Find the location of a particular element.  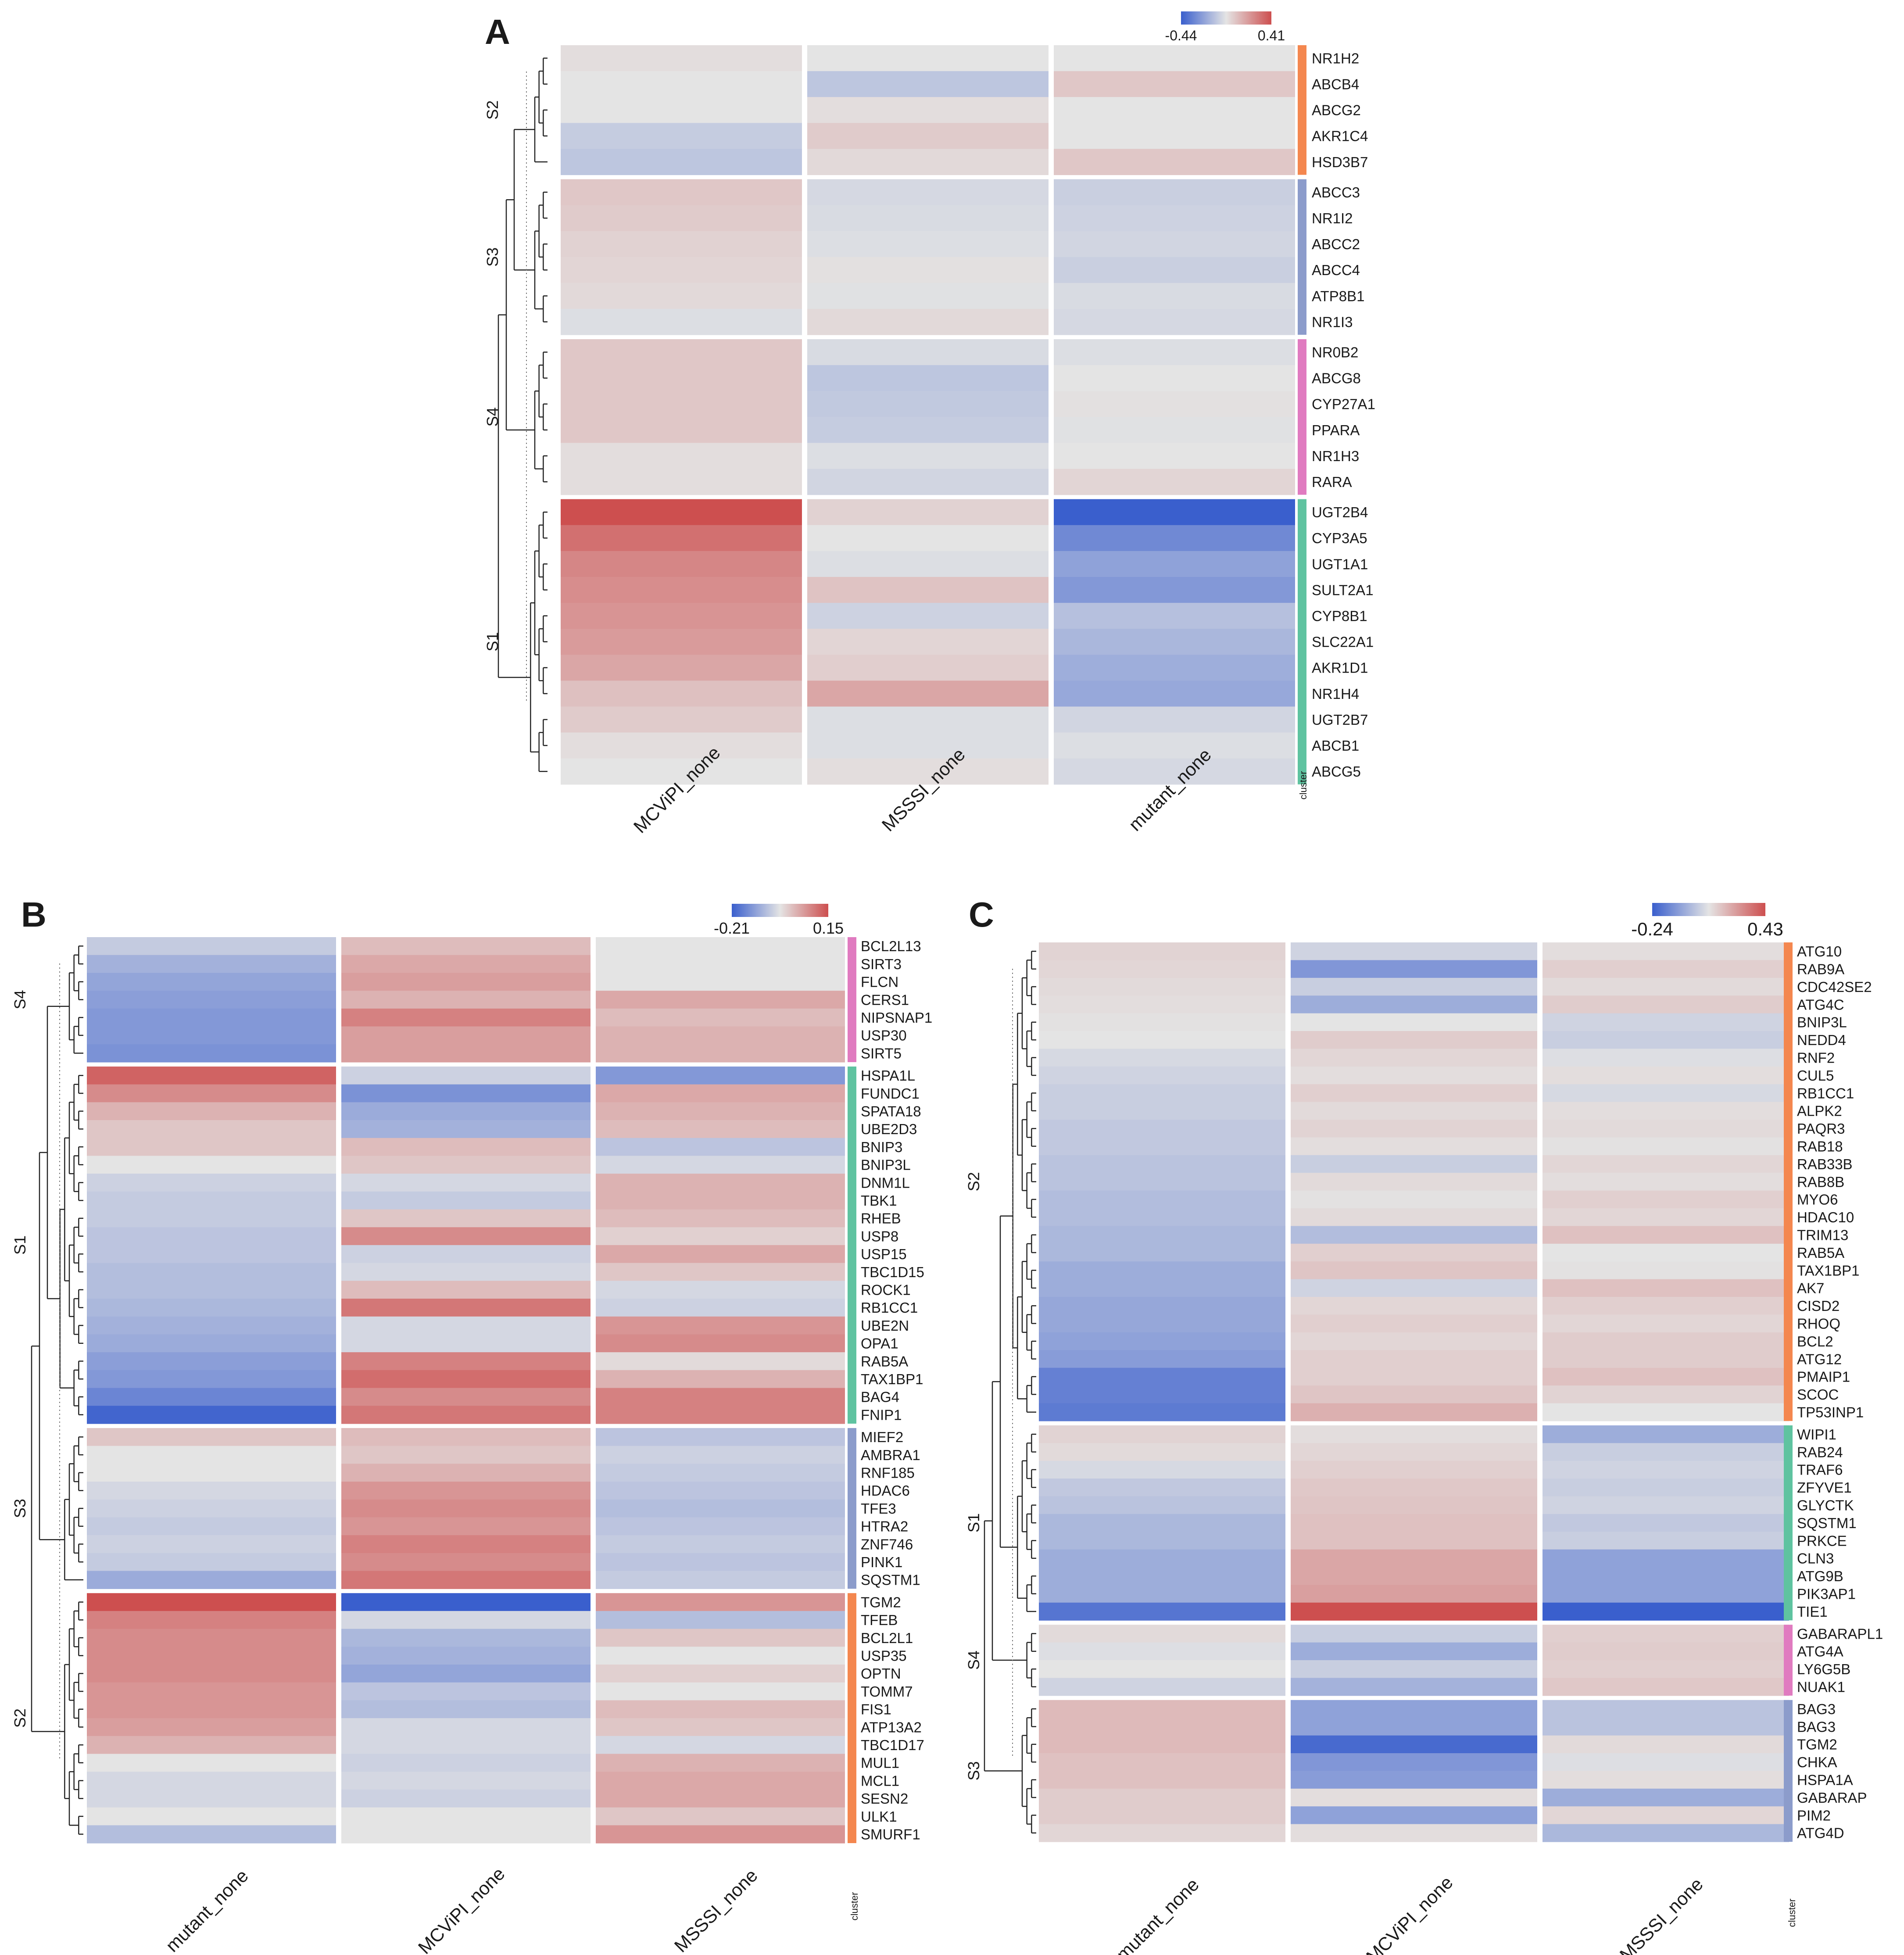

cluster-group-label: S2 is located at coordinates (20, 1718).